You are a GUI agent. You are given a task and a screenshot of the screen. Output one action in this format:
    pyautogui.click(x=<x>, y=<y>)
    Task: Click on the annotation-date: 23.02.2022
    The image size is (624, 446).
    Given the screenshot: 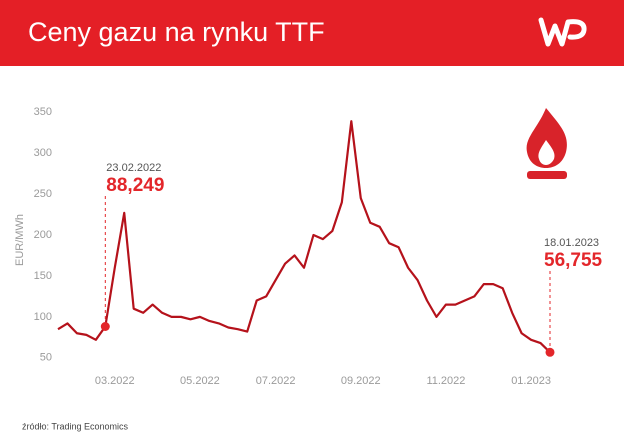 What is the action you would take?
    pyautogui.click(x=133, y=168)
    